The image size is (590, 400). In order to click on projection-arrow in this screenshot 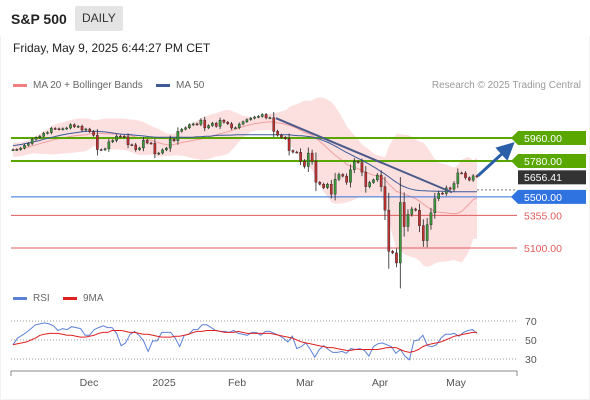, I will do `click(495, 159)`.